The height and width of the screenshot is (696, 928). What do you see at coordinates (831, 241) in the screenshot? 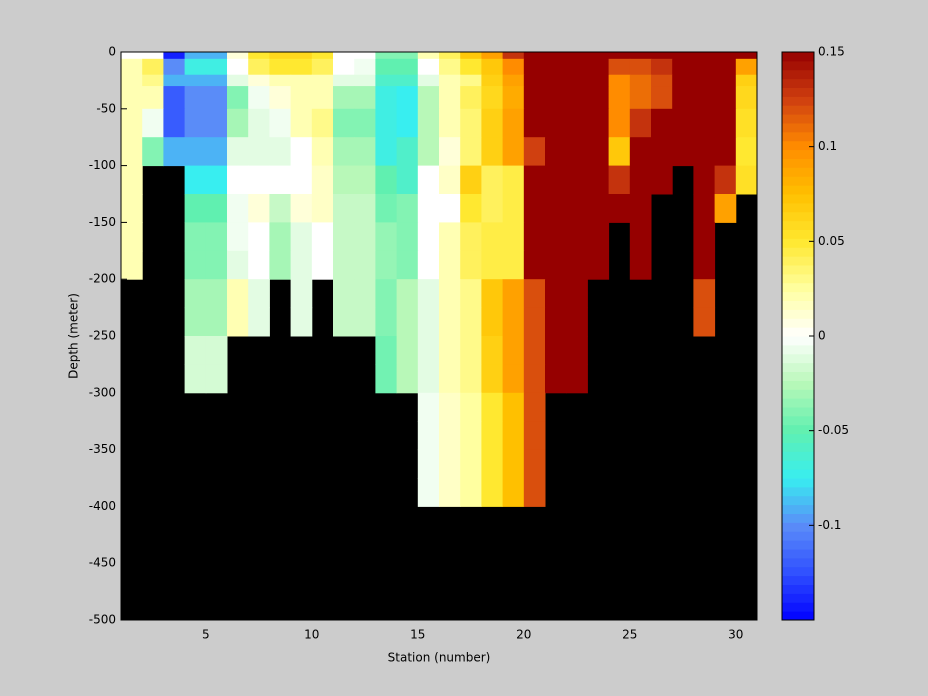
I see `colorbar-tick-label: 0.05` at bounding box center [831, 241].